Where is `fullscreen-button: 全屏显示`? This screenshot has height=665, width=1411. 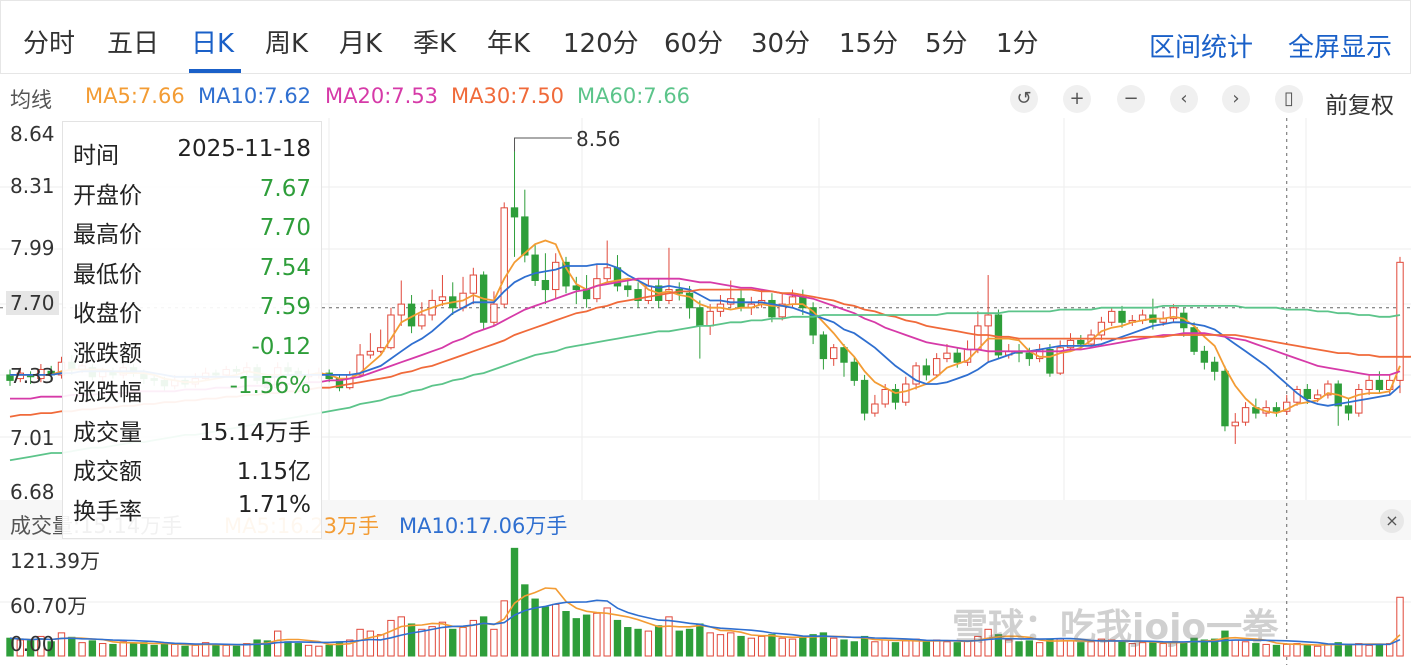 fullscreen-button: 全屏显示 is located at coordinates (1340, 48).